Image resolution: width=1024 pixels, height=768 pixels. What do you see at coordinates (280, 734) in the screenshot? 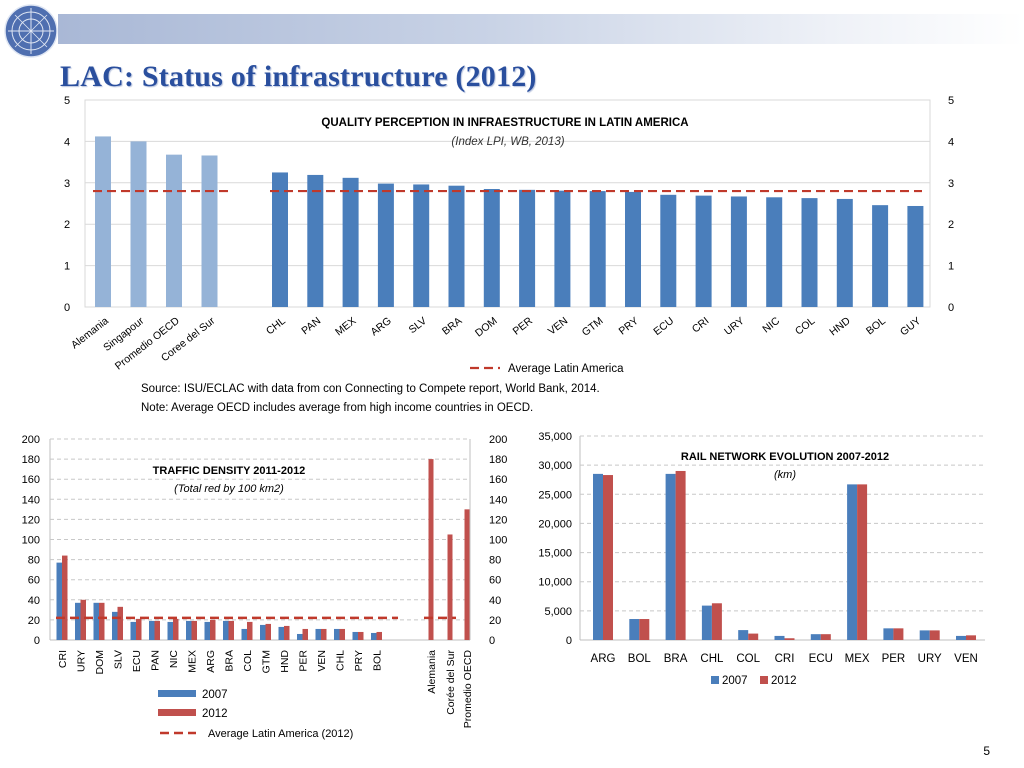
I see `chart2-legend-avg: Average Latin America (2012)` at bounding box center [280, 734].